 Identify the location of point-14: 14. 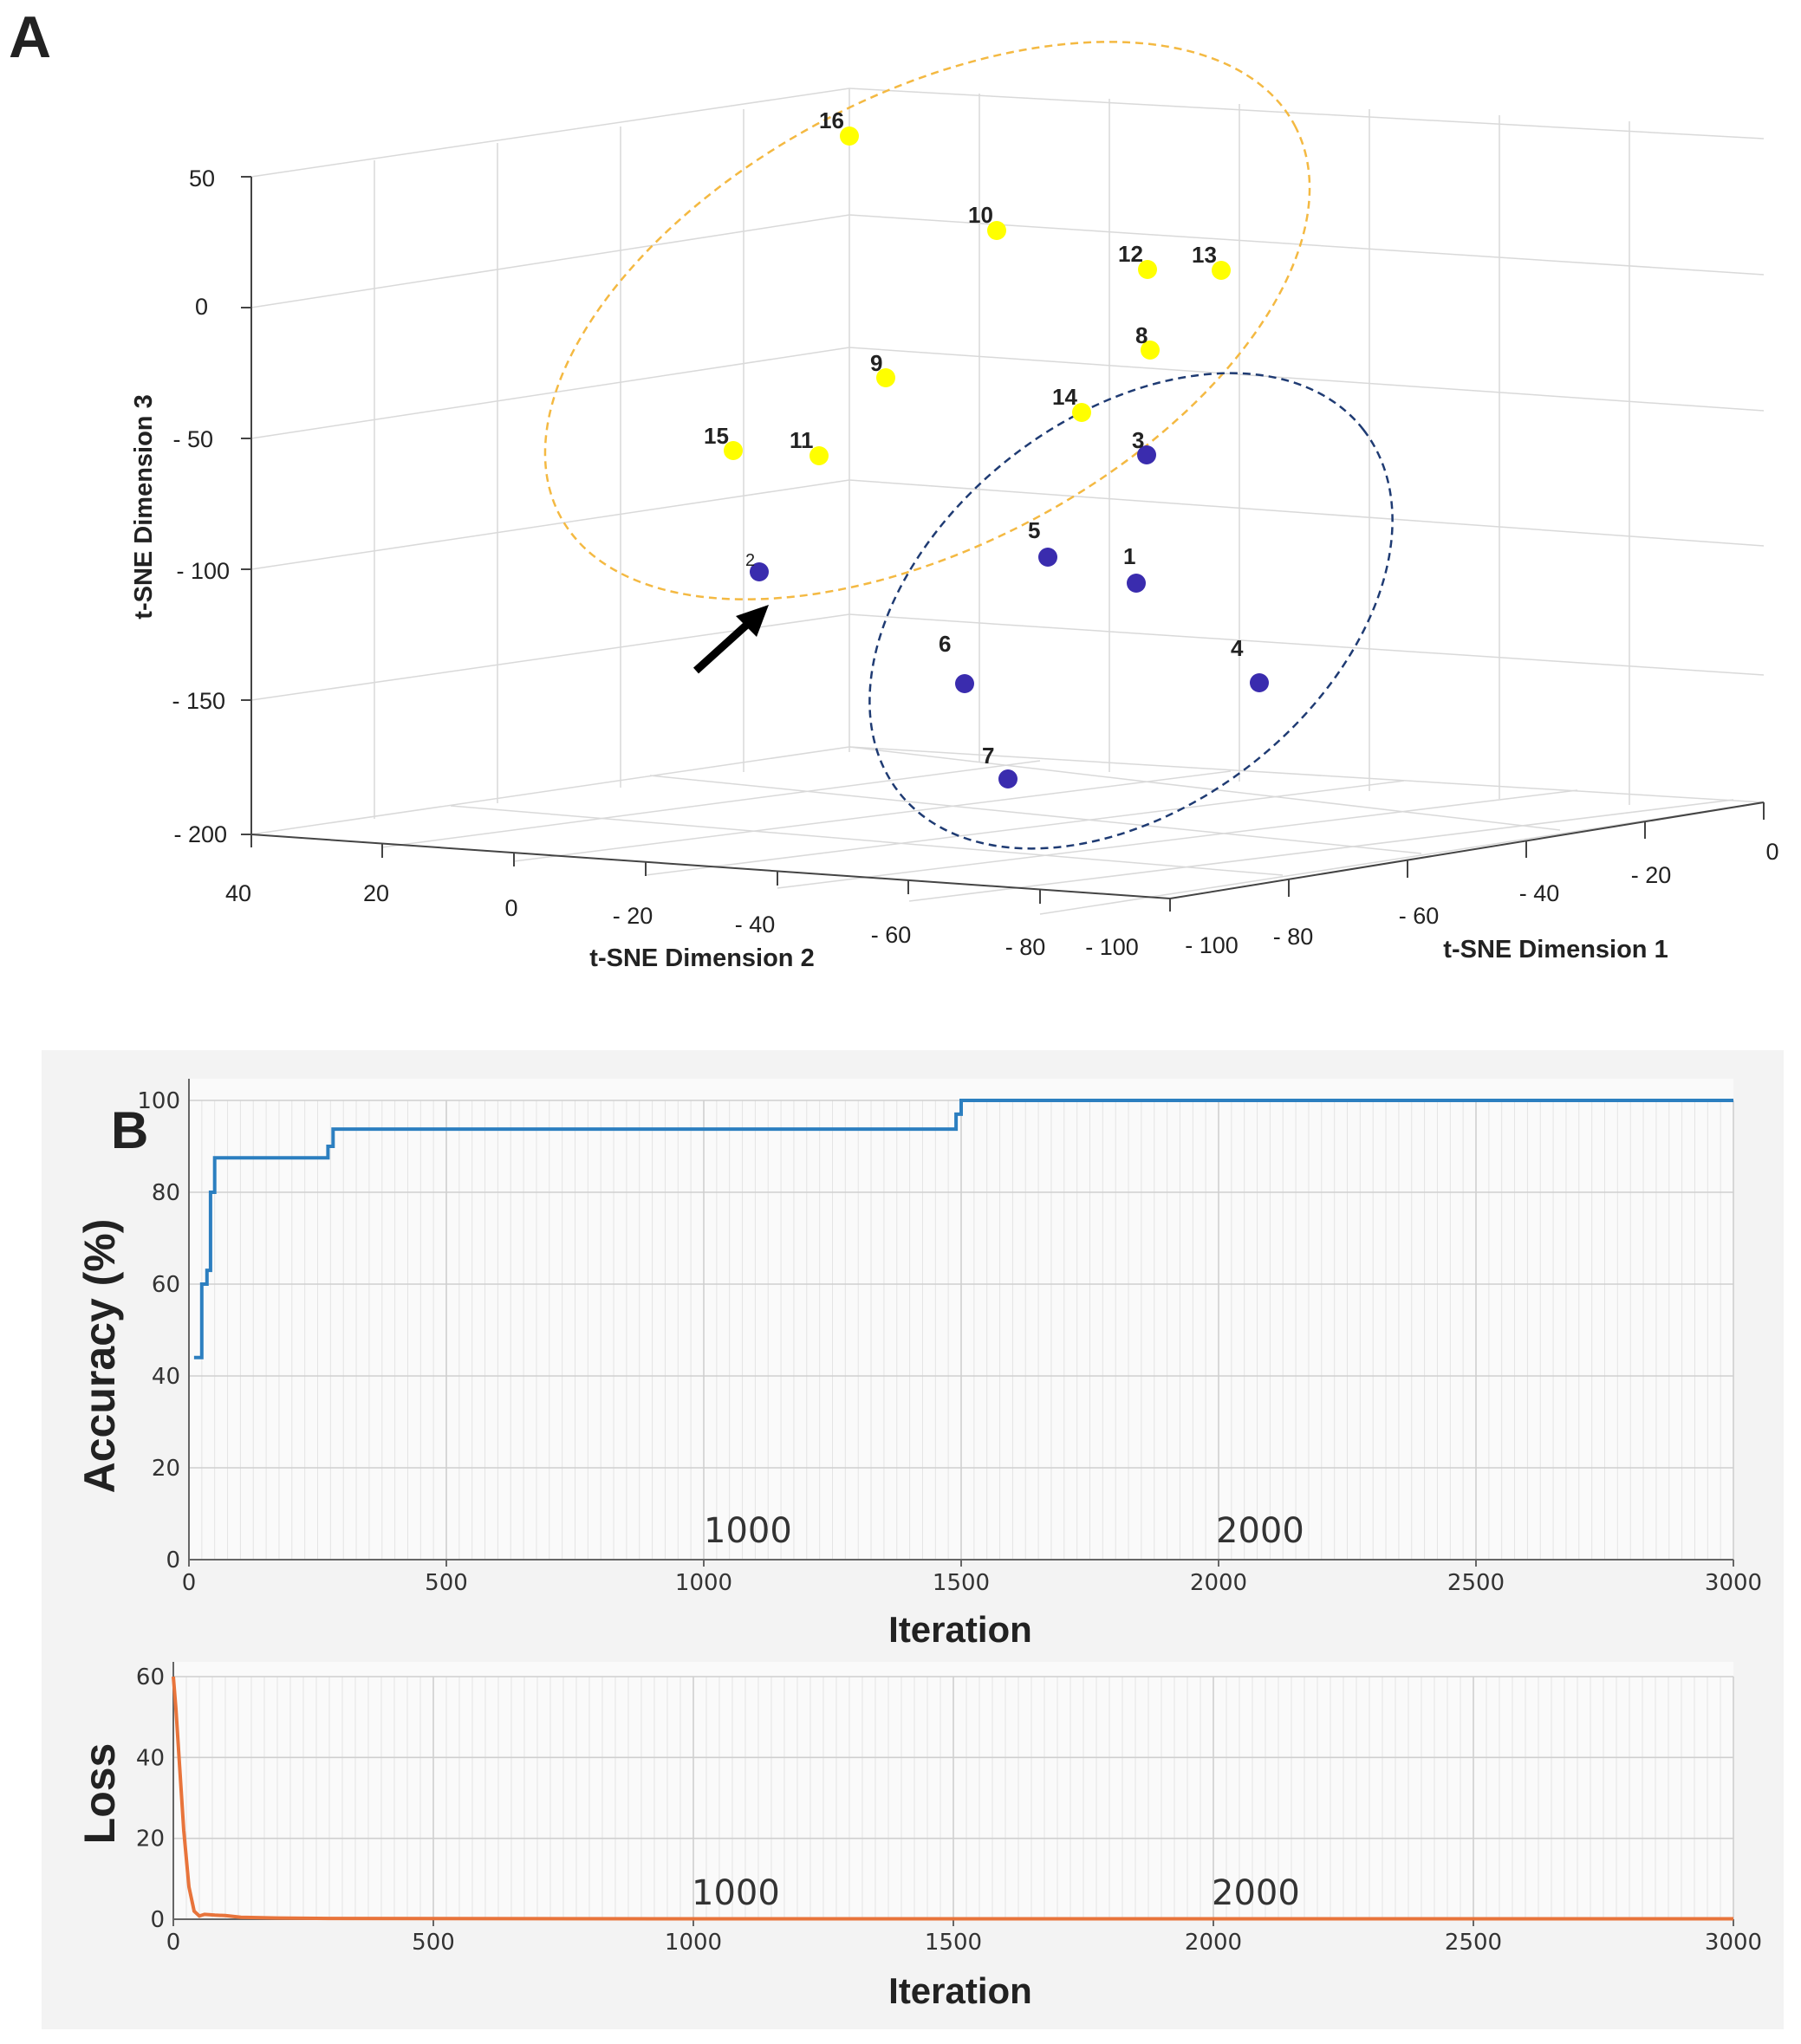
(1071, 403).